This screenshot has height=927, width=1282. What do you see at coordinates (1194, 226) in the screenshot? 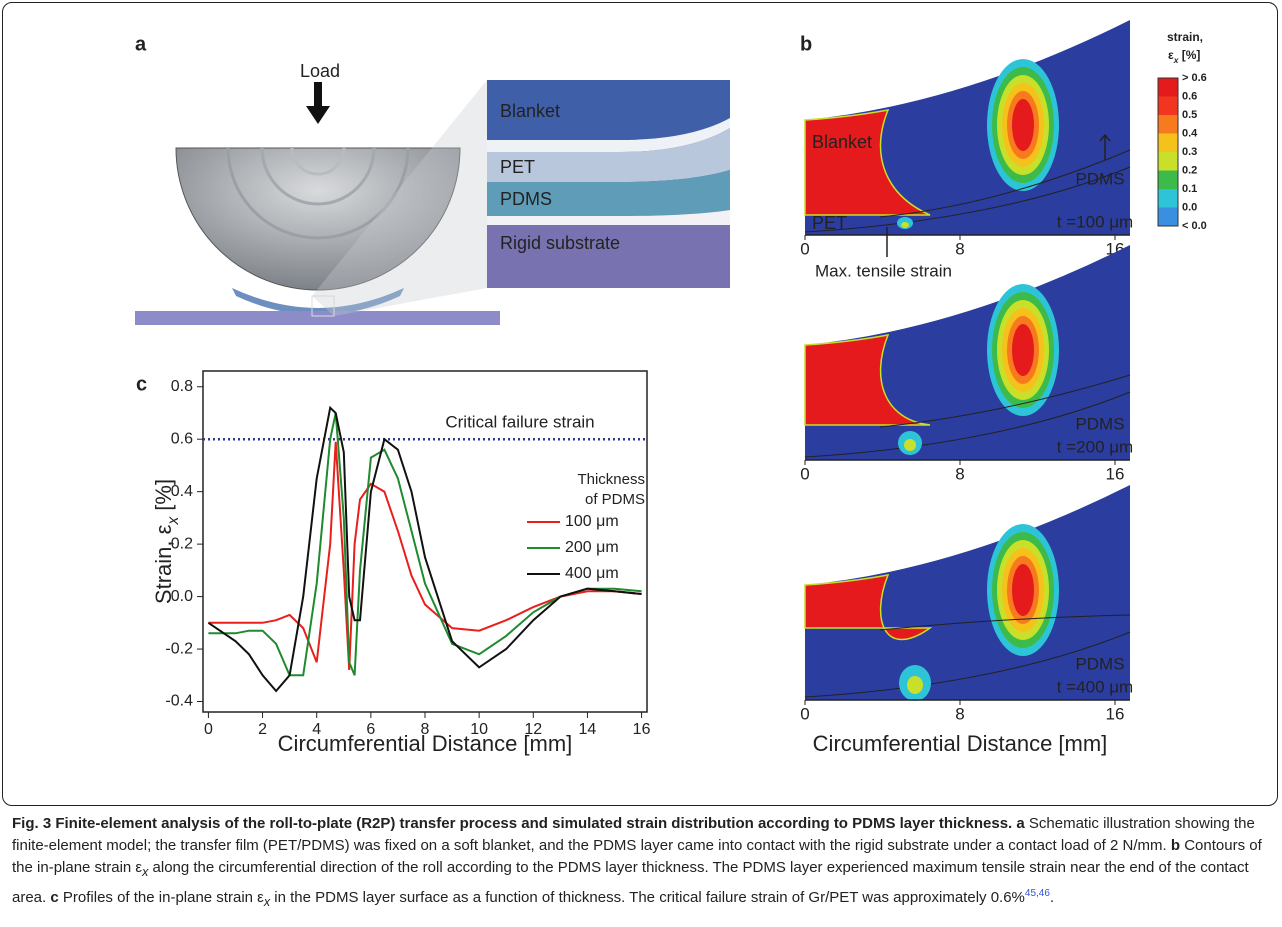
I see `colorbar-label: < 0.0` at bounding box center [1194, 226].